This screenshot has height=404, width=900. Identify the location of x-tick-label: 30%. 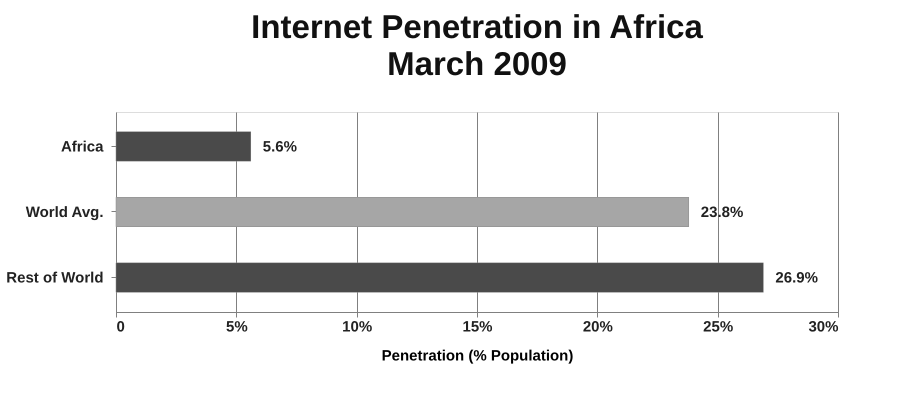
(823, 327).